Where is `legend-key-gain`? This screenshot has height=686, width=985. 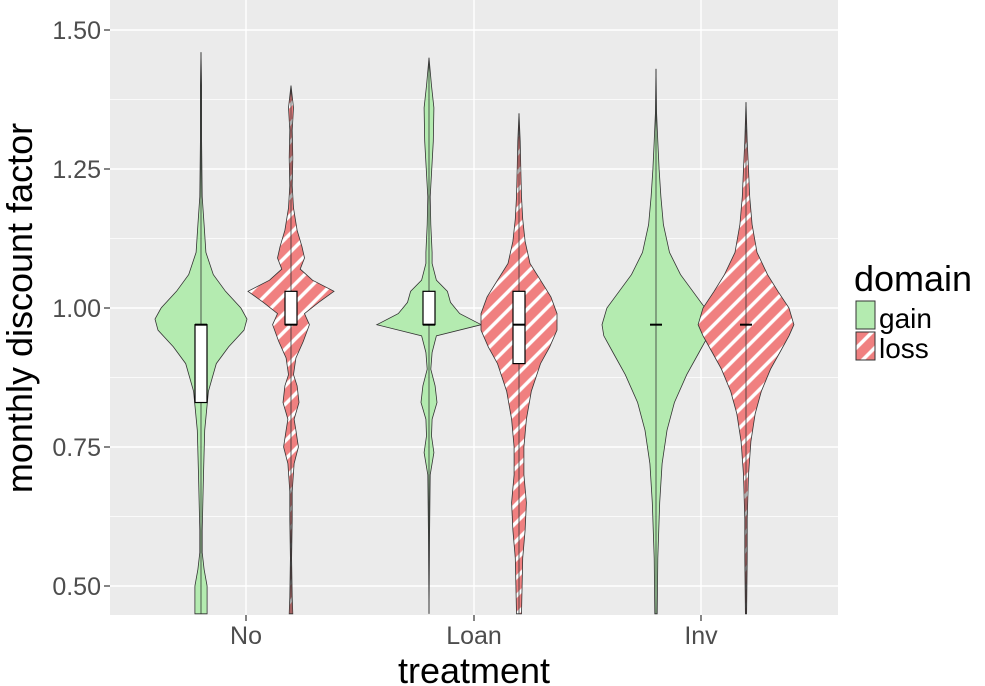 legend-key-gain is located at coordinates (865, 315).